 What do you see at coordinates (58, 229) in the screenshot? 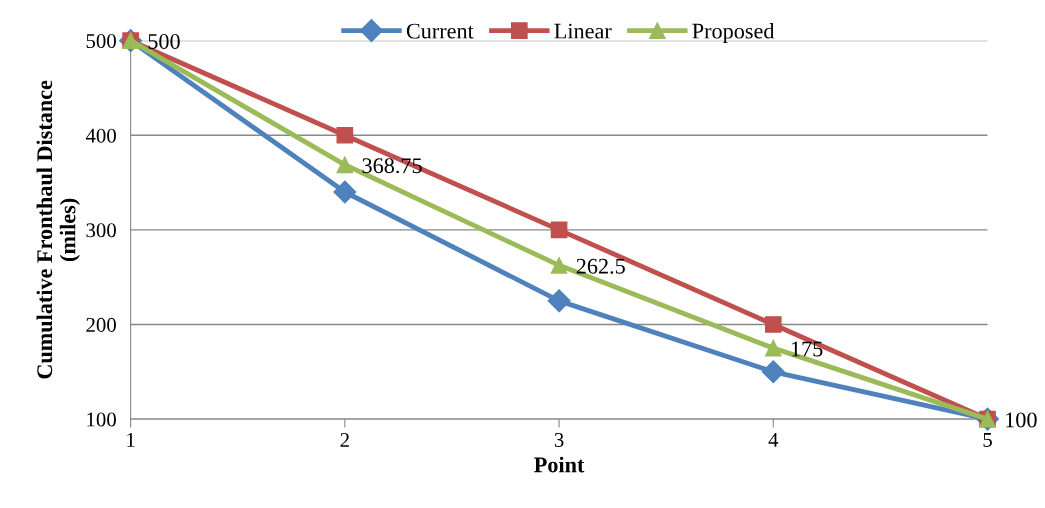
I see `y-axis-title: Cumulative Fronthaul Distance (miles)` at bounding box center [58, 229].